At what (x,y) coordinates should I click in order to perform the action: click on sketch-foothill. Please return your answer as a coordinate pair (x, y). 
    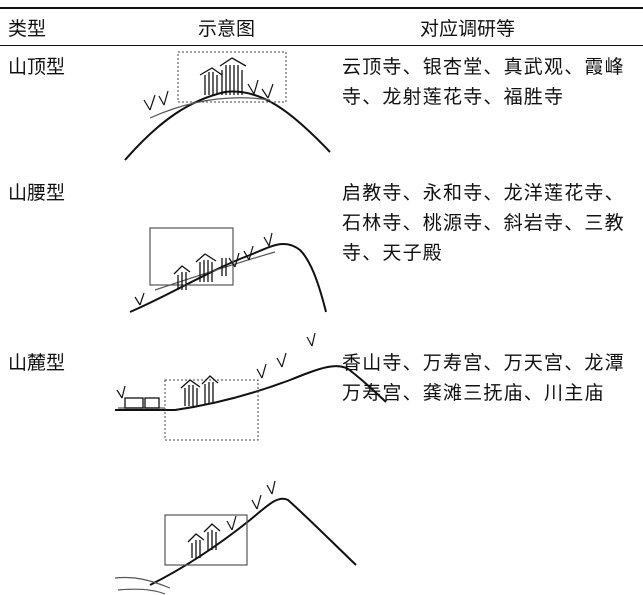
    Looking at the image, I should click on (251, 386).